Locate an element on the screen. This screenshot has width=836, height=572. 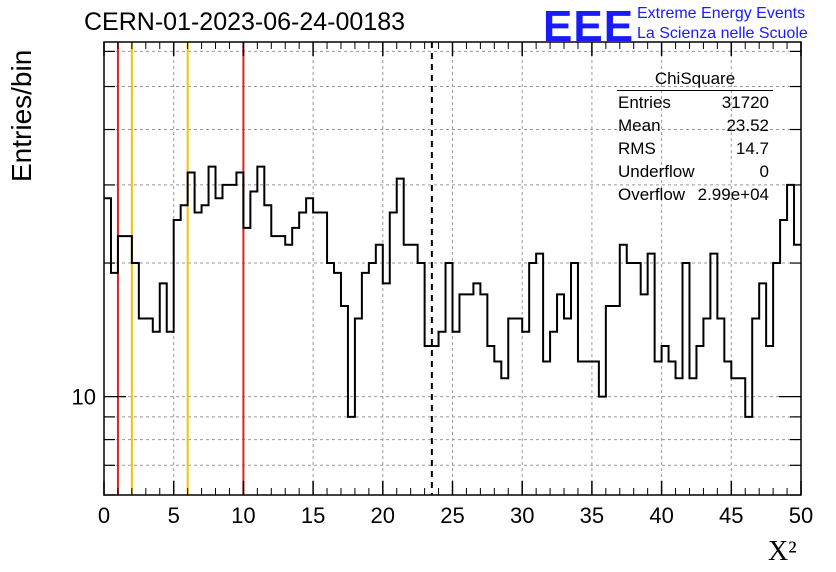
logo-line-1: Extreme Energy Events is located at coordinates (721, 13).